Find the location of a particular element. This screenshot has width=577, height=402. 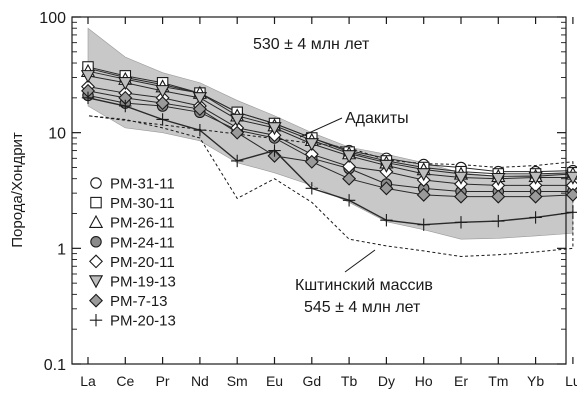

legend-label: PM-20-13 is located at coordinates (143, 321).